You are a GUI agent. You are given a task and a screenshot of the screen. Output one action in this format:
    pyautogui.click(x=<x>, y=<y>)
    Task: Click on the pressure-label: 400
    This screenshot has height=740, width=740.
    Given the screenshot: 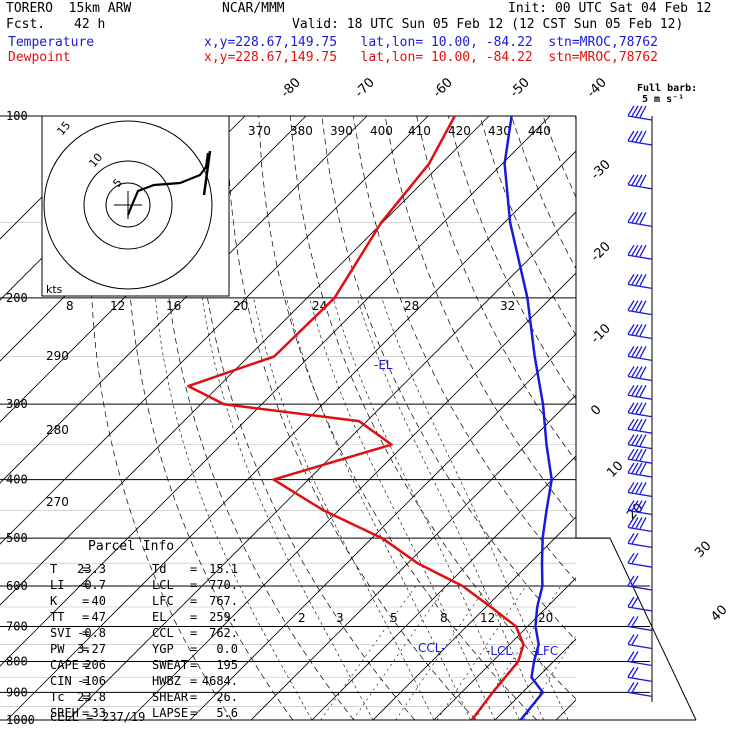 What is the action you would take?
    pyautogui.click(x=17, y=480)
    